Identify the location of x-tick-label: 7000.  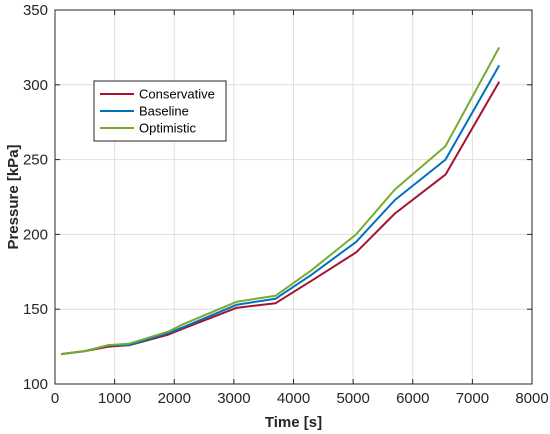
(472, 398).